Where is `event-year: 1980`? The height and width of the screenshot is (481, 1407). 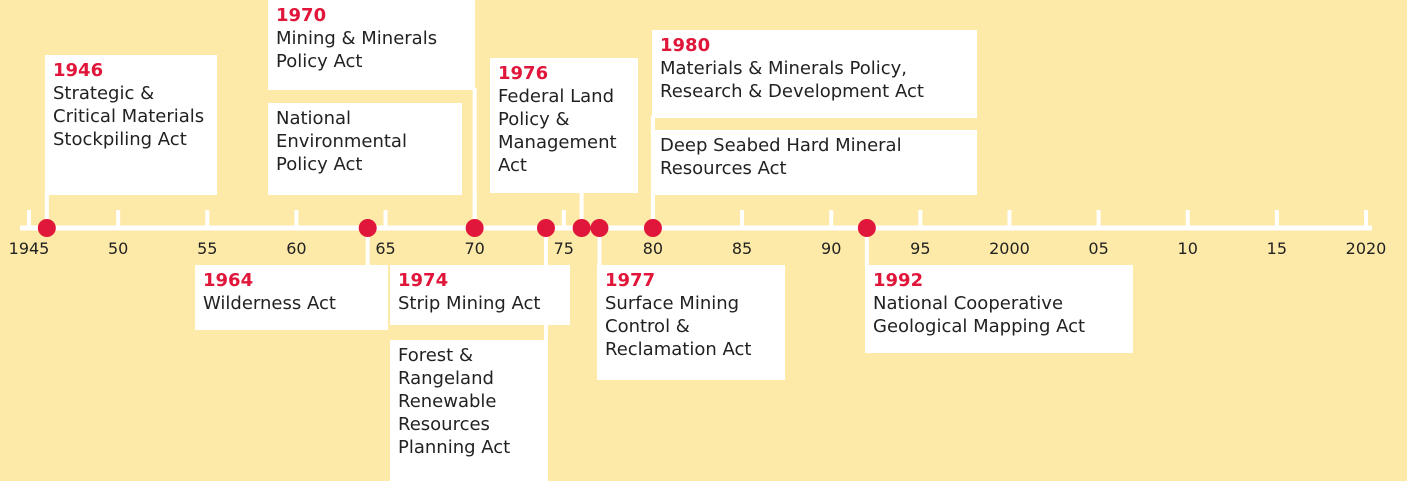
event-year: 1980 is located at coordinates (685, 45).